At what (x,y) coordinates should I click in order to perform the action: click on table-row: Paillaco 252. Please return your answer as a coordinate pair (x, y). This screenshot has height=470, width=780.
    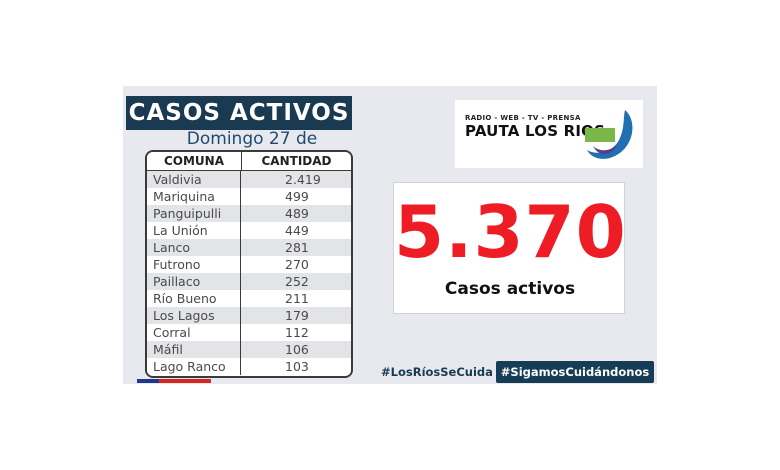
    Looking at the image, I should click on (249, 281).